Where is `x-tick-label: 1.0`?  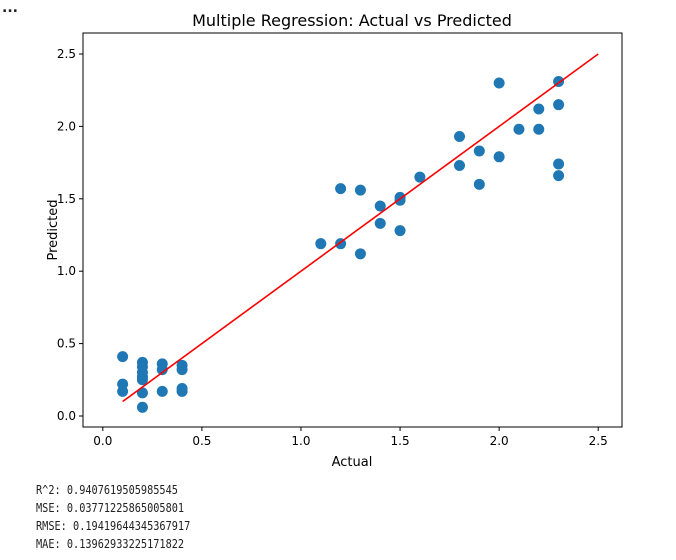
x-tick-label: 1.0 is located at coordinates (300, 441).